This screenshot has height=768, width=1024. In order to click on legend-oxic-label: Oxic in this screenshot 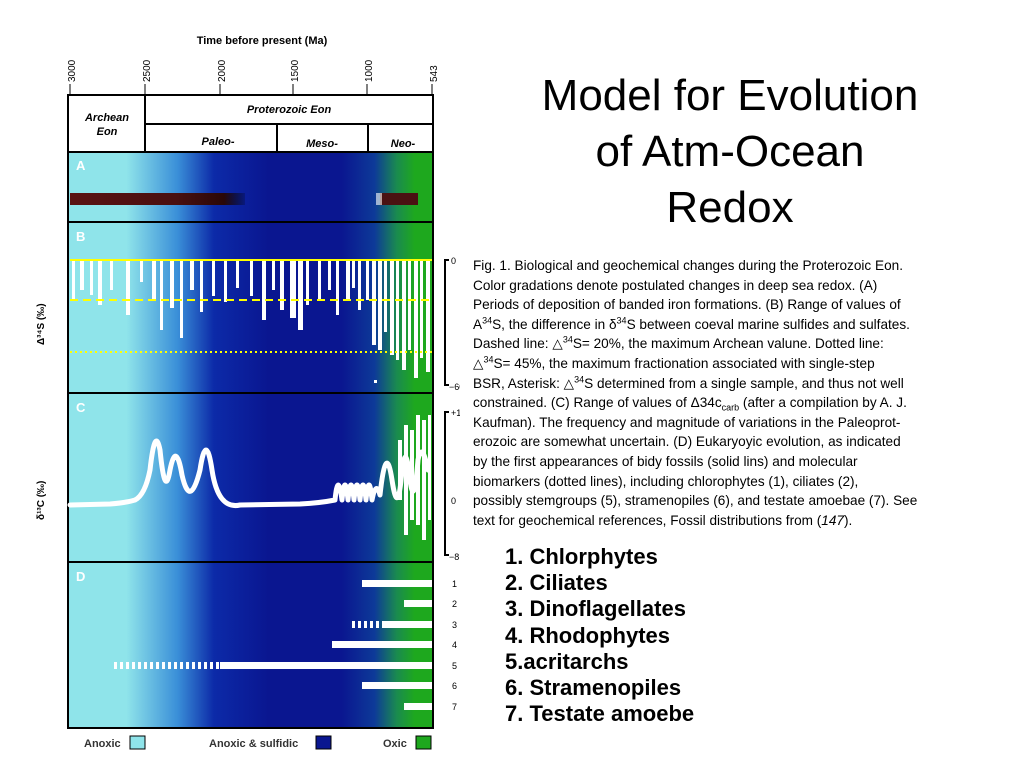, I will do `click(395, 744)`.